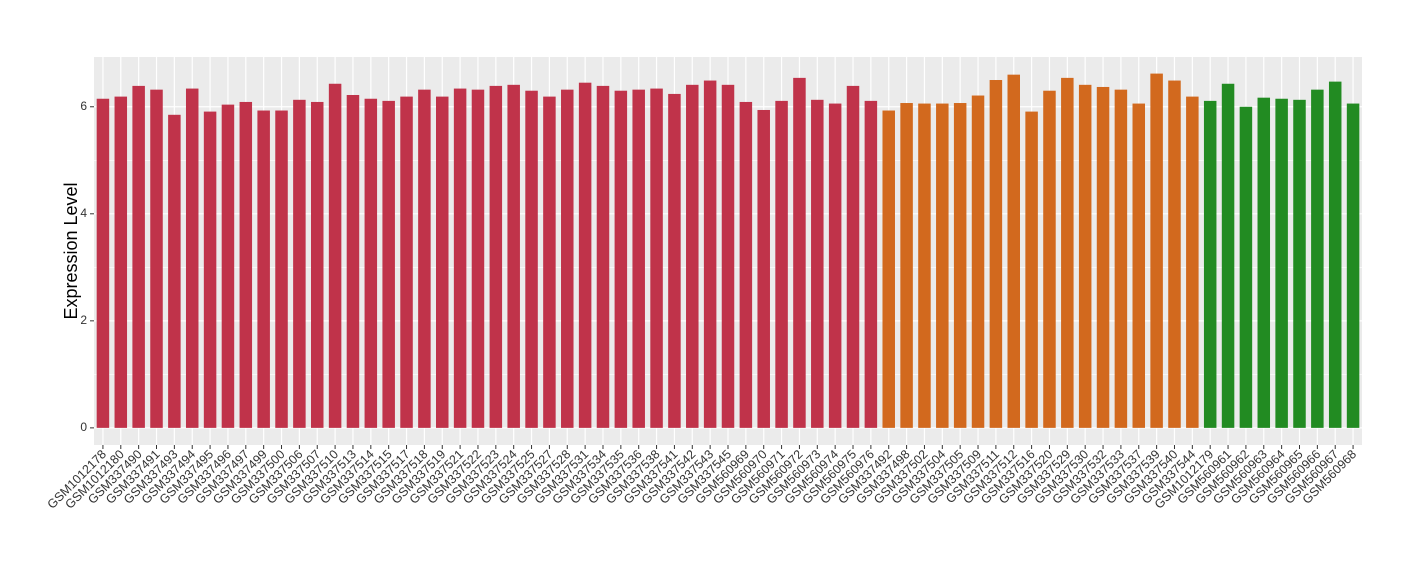  Describe the element at coordinates (83, 106) in the screenshot. I see `y-tick-label: 6` at that location.